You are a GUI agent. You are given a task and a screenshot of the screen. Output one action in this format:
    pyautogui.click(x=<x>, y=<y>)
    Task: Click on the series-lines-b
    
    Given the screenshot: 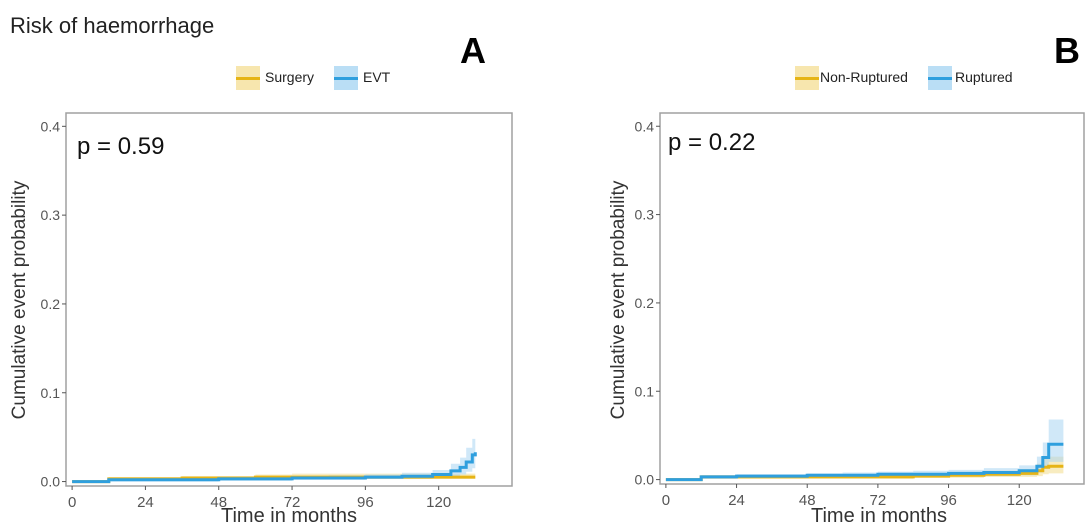 What is the action you would take?
    pyautogui.click(x=864, y=462)
    